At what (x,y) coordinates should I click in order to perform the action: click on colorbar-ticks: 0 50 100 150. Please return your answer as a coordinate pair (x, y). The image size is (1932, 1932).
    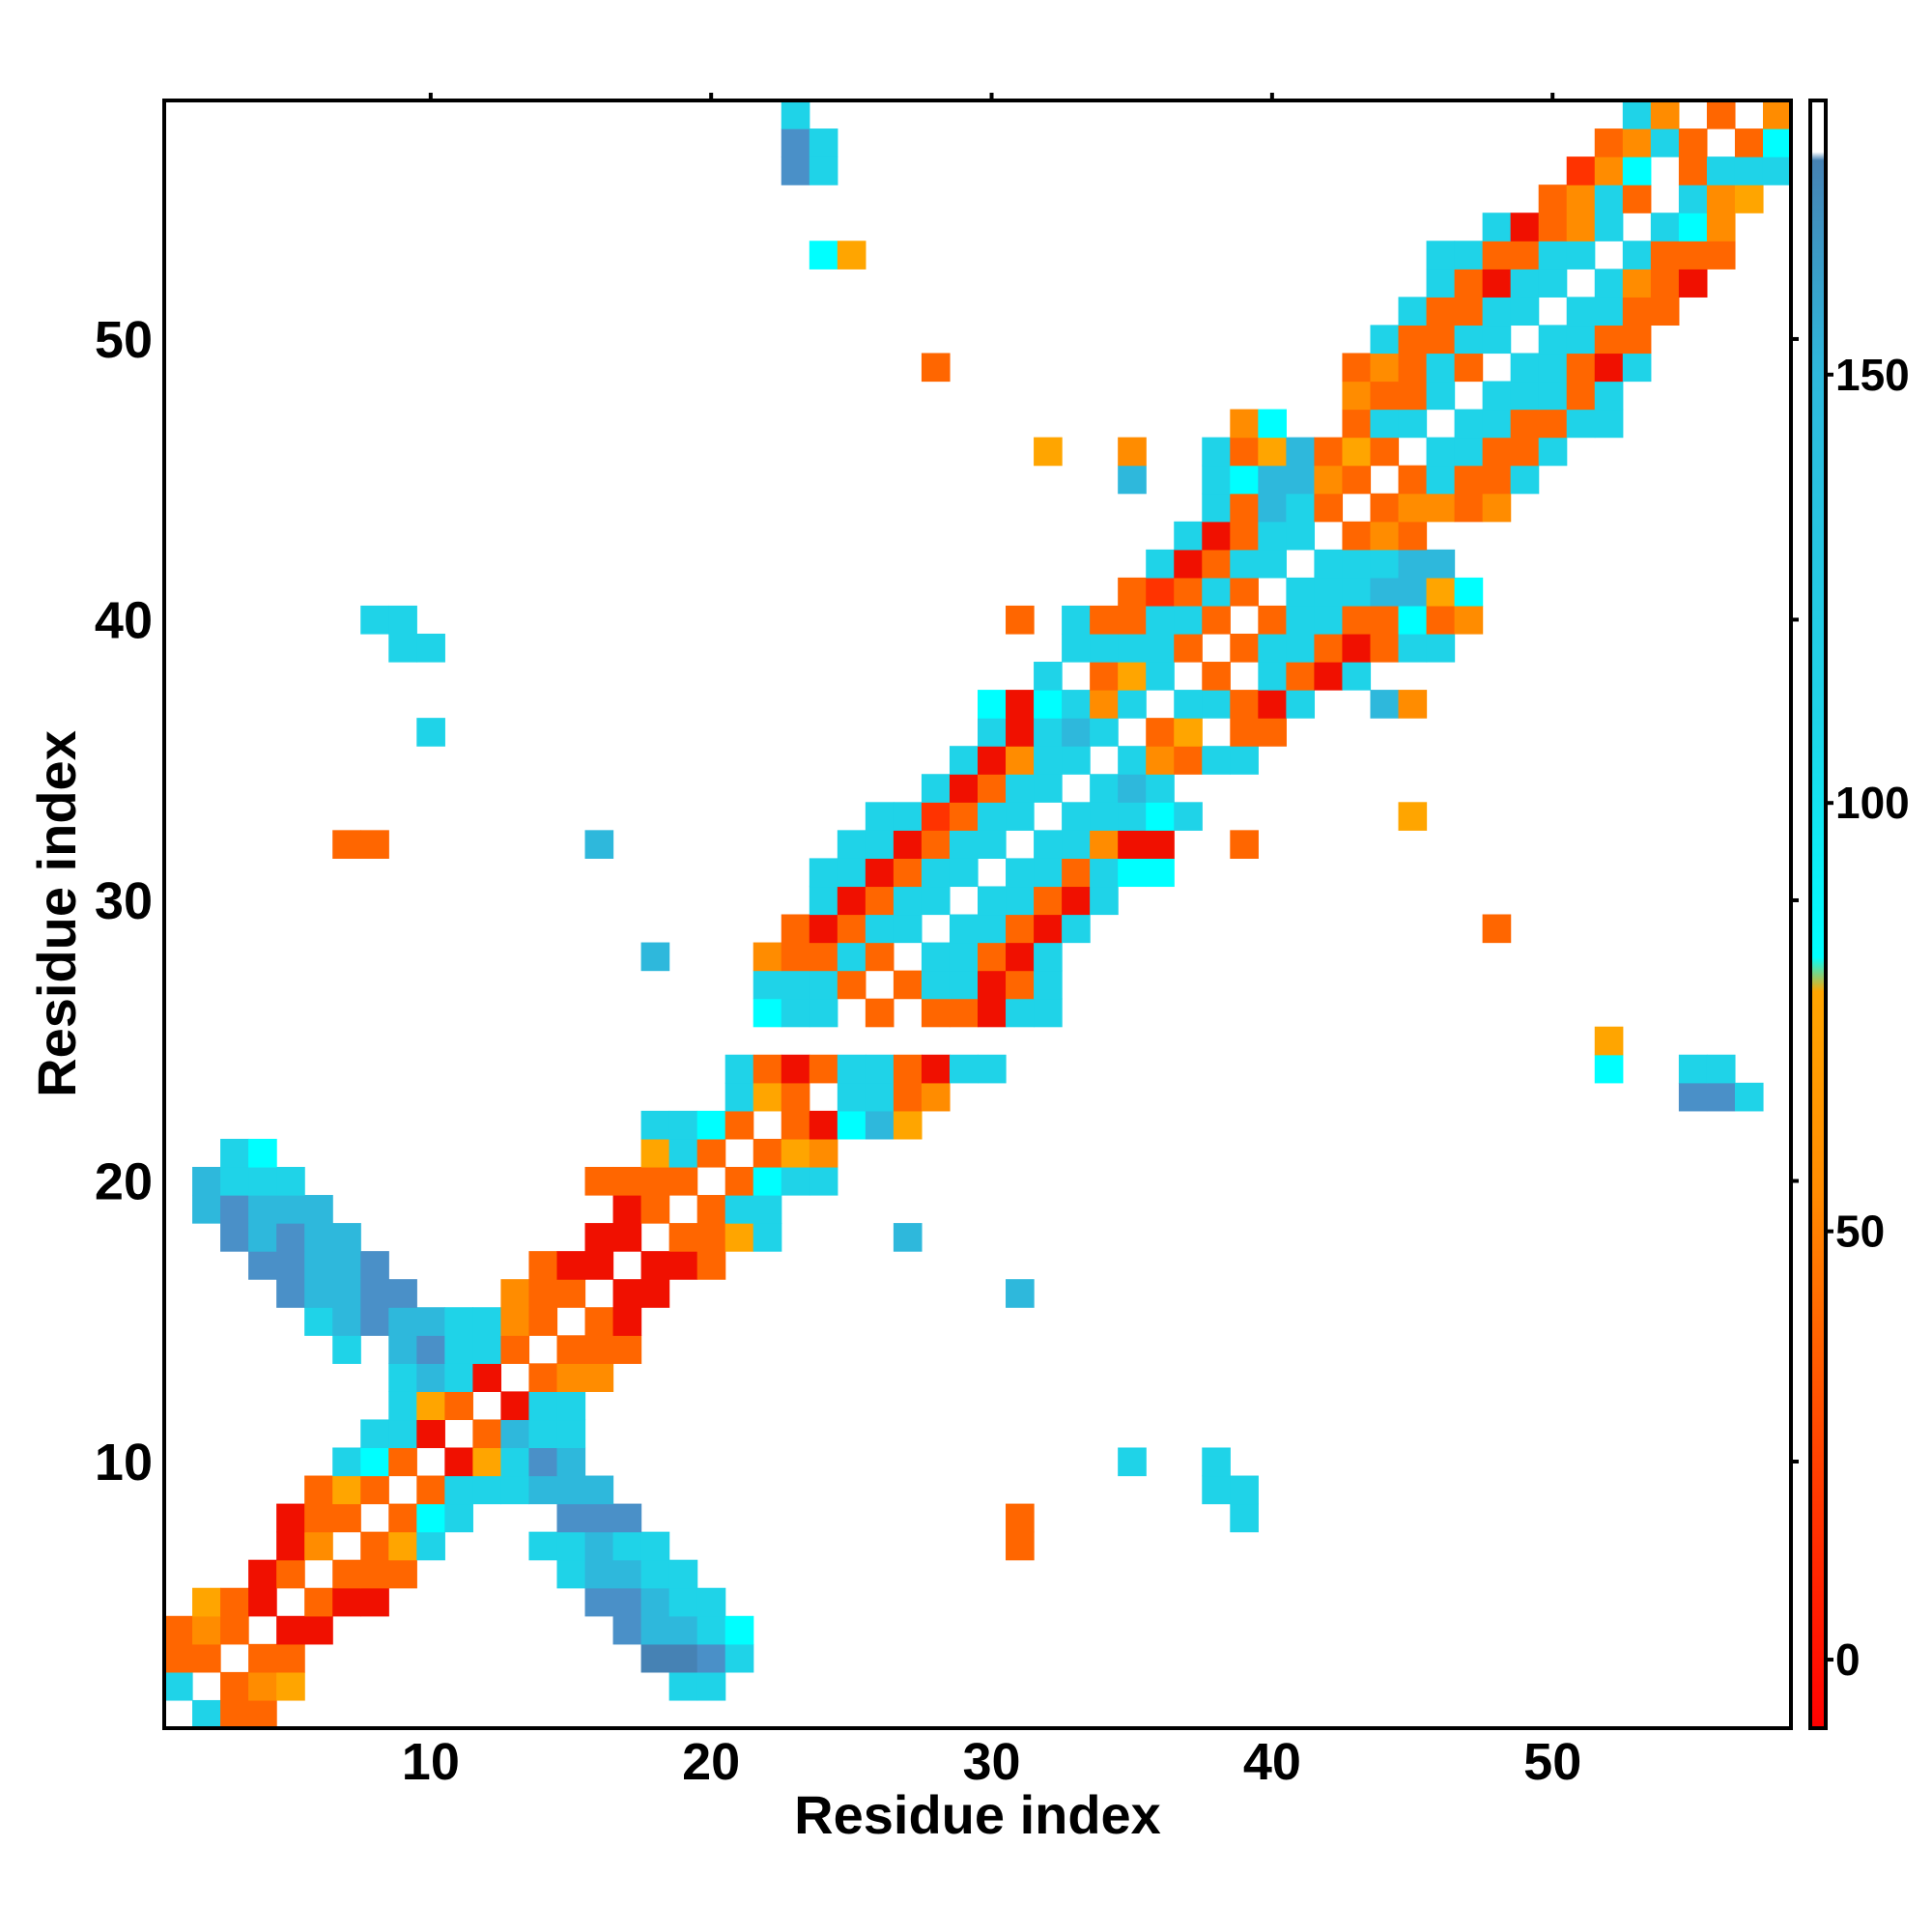
    Looking at the image, I should click on (1868, 1018).